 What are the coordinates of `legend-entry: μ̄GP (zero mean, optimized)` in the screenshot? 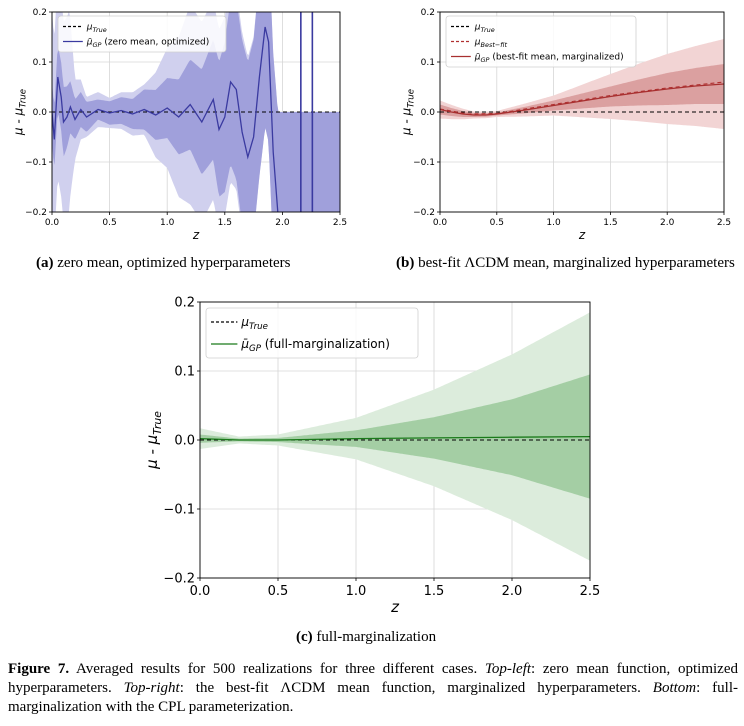 It's located at (147, 43).